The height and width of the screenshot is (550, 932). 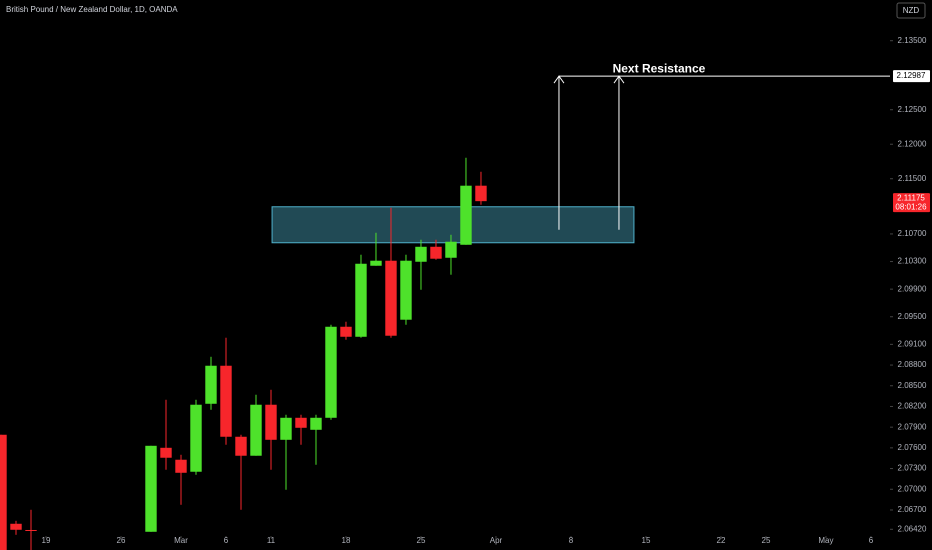 What do you see at coordinates (912, 178) in the screenshot?
I see `y-tick-label: 2.11500` at bounding box center [912, 178].